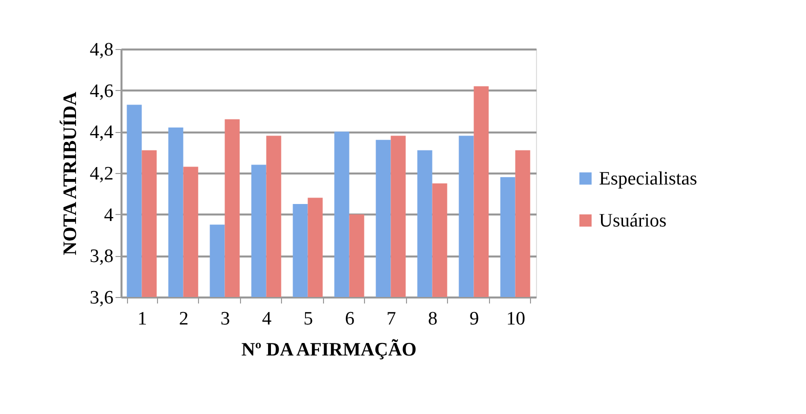  I want to click on x-tick-label: 9, so click(474, 319).